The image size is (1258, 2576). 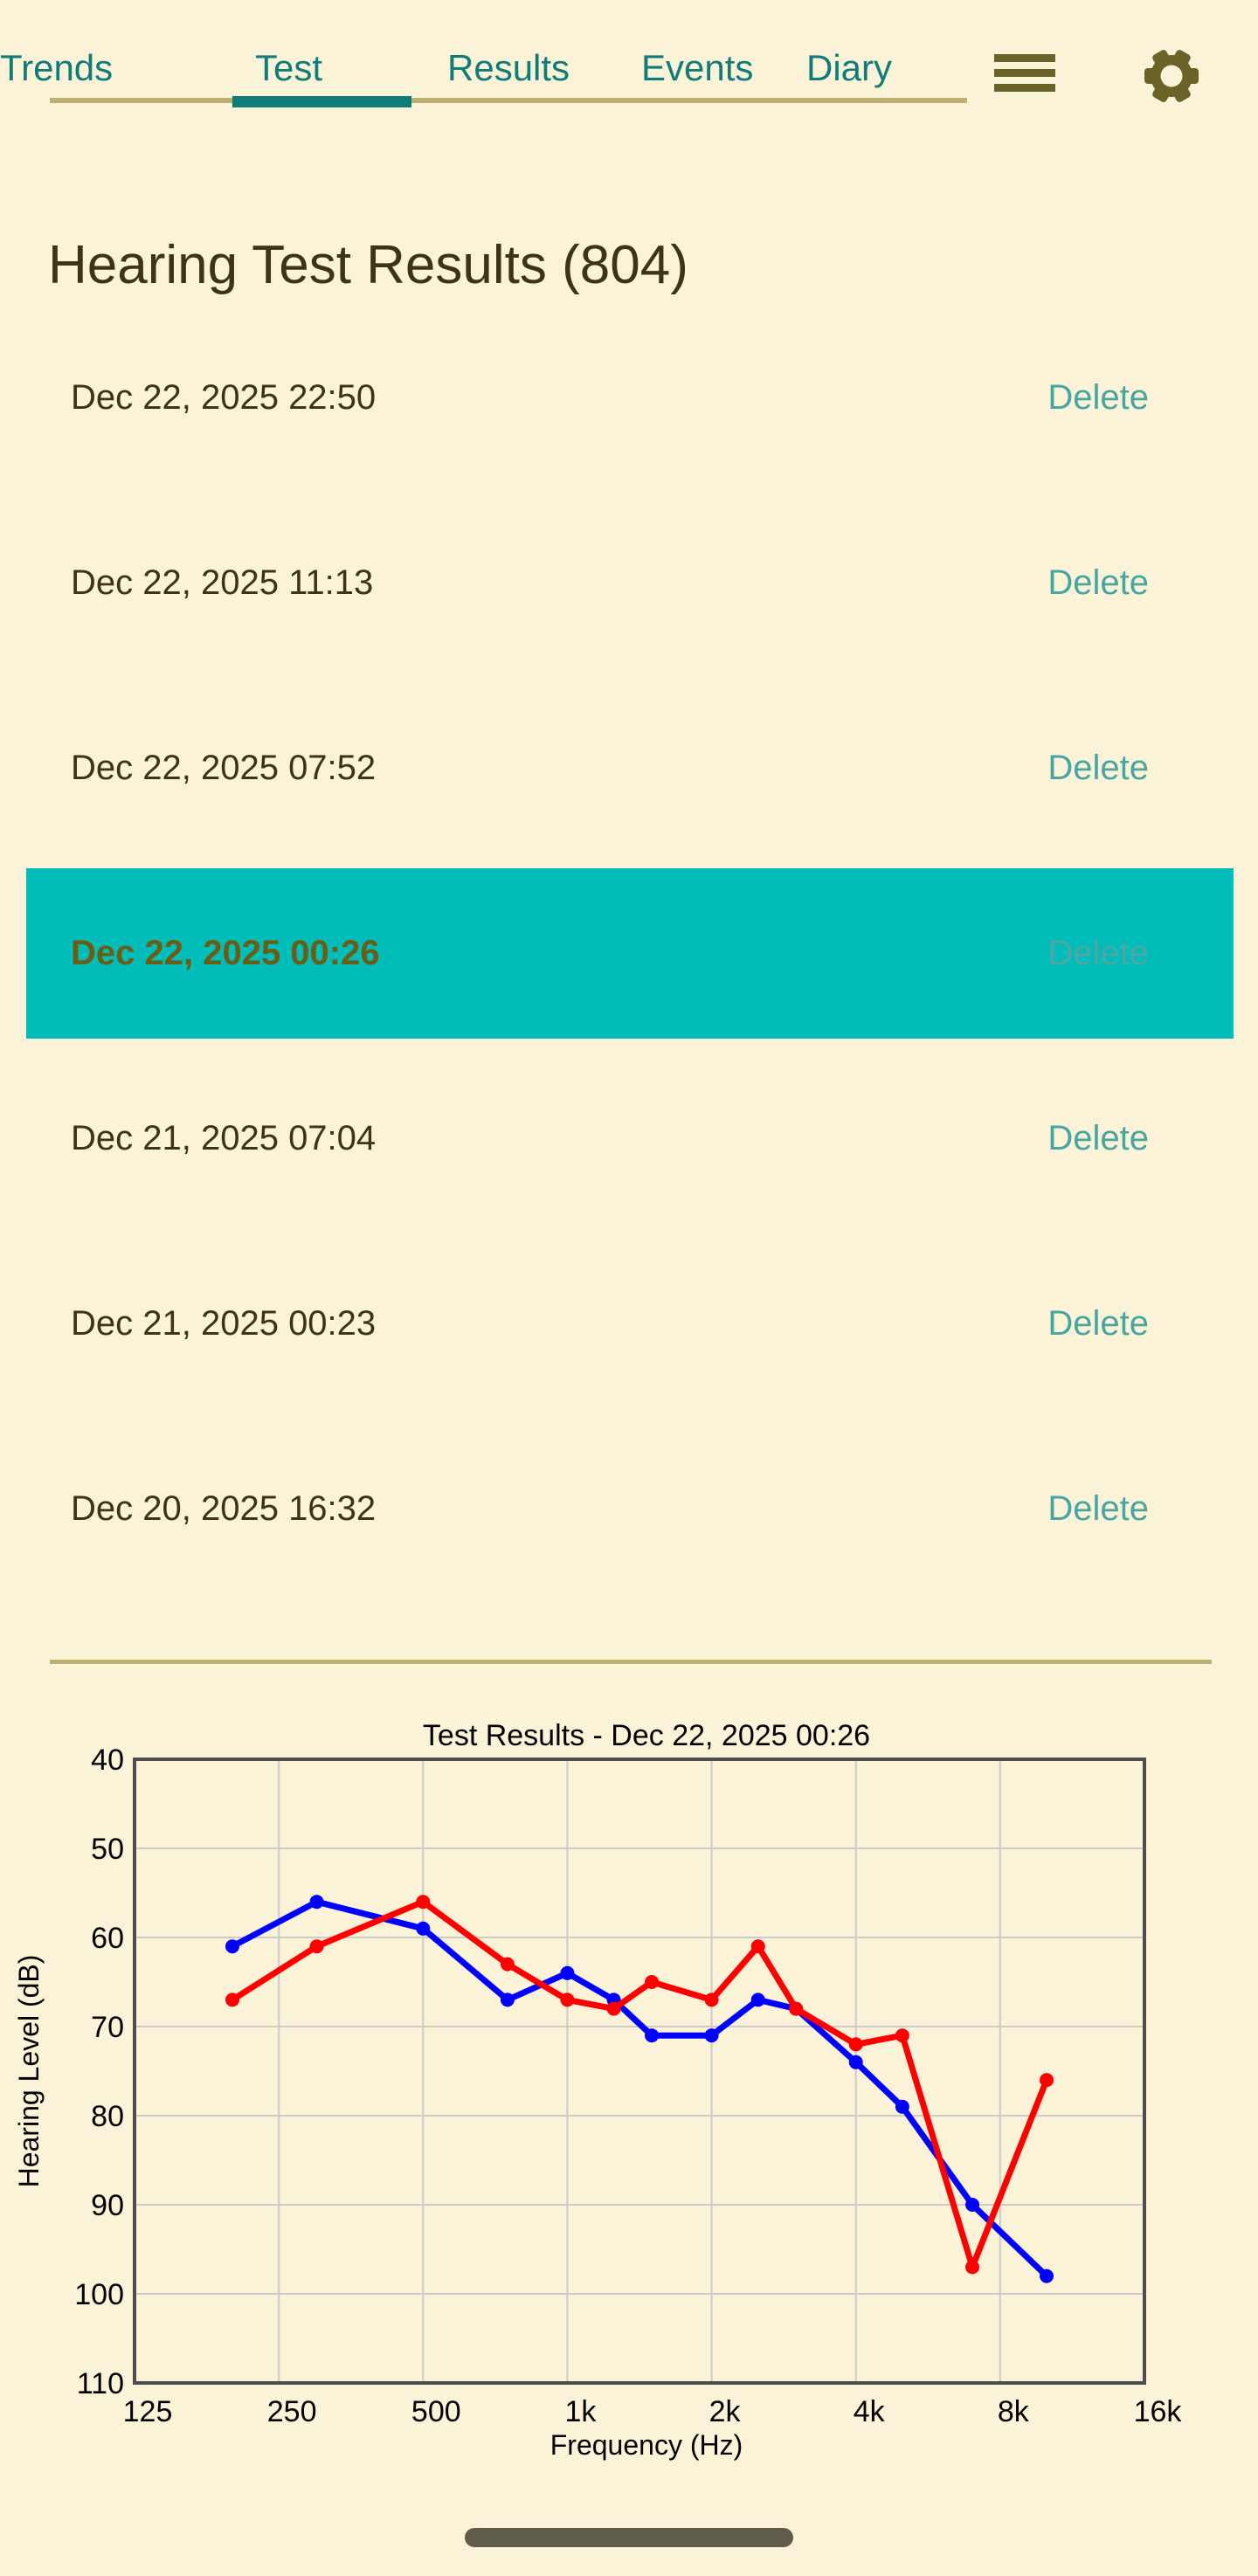 What do you see at coordinates (630, 953) in the screenshot?
I see `result-row-selected: Dec 22, 2025 00:26 Delete` at bounding box center [630, 953].